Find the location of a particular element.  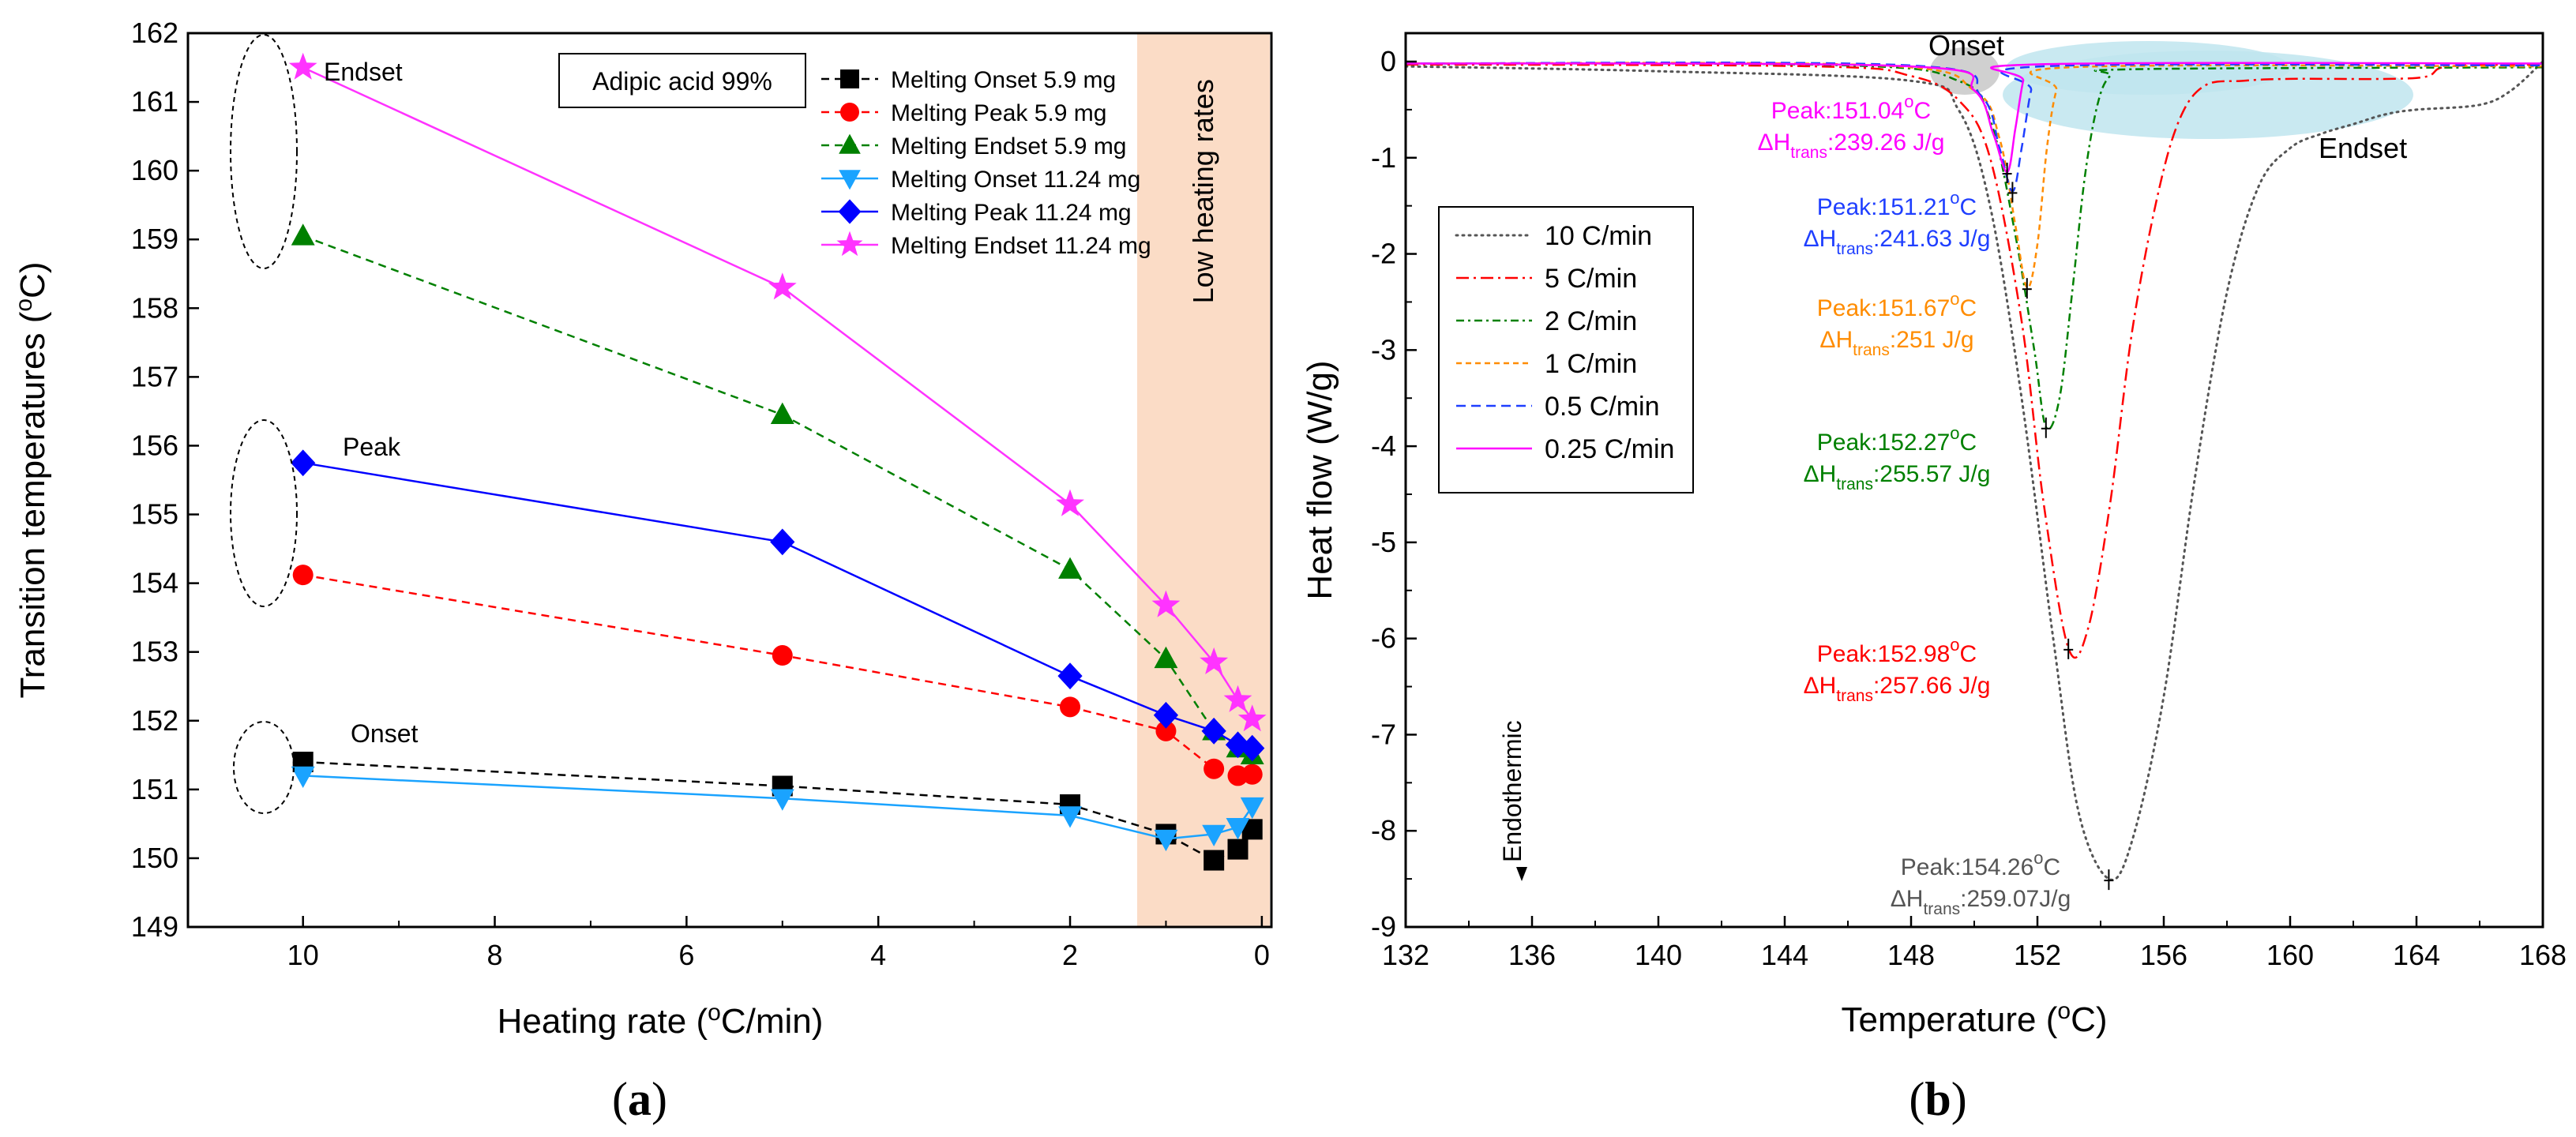

legend-b-label: 5 C/min is located at coordinates (1591, 279).